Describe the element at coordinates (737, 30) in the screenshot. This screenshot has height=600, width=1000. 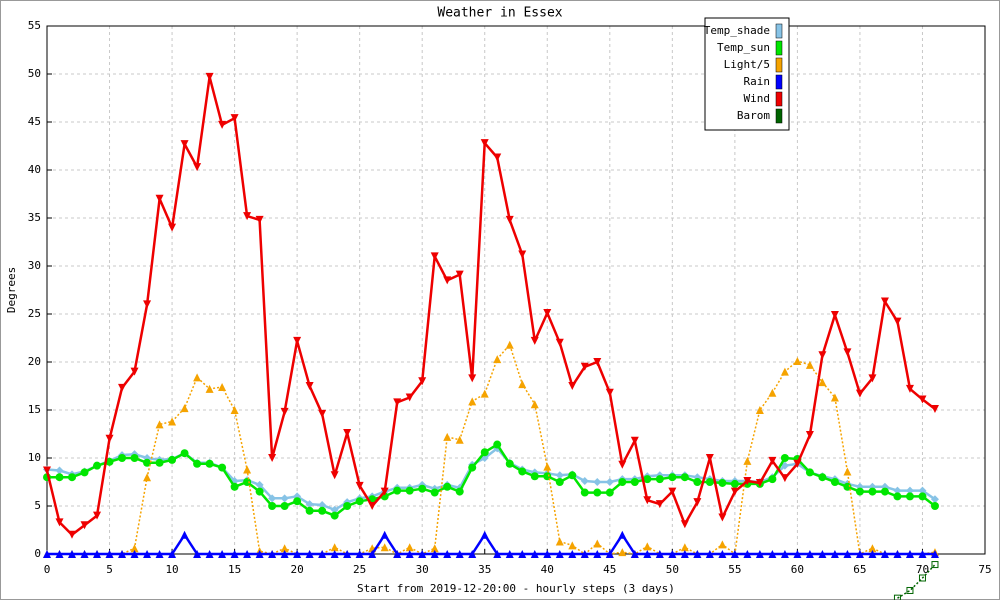
I see `legend-label: Temp_shade` at that location.